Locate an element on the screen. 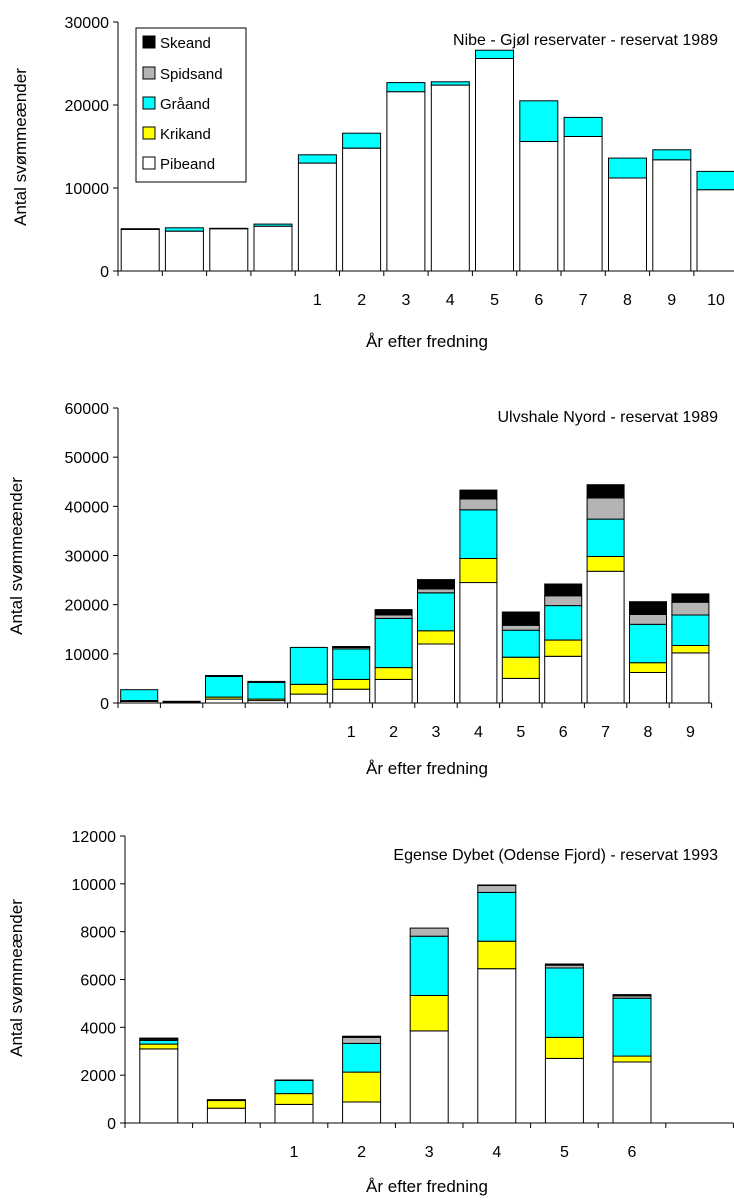 Image resolution: width=734 pixels, height=1200 pixels. x-axis-title: År efter fredning is located at coordinates (427, 768).